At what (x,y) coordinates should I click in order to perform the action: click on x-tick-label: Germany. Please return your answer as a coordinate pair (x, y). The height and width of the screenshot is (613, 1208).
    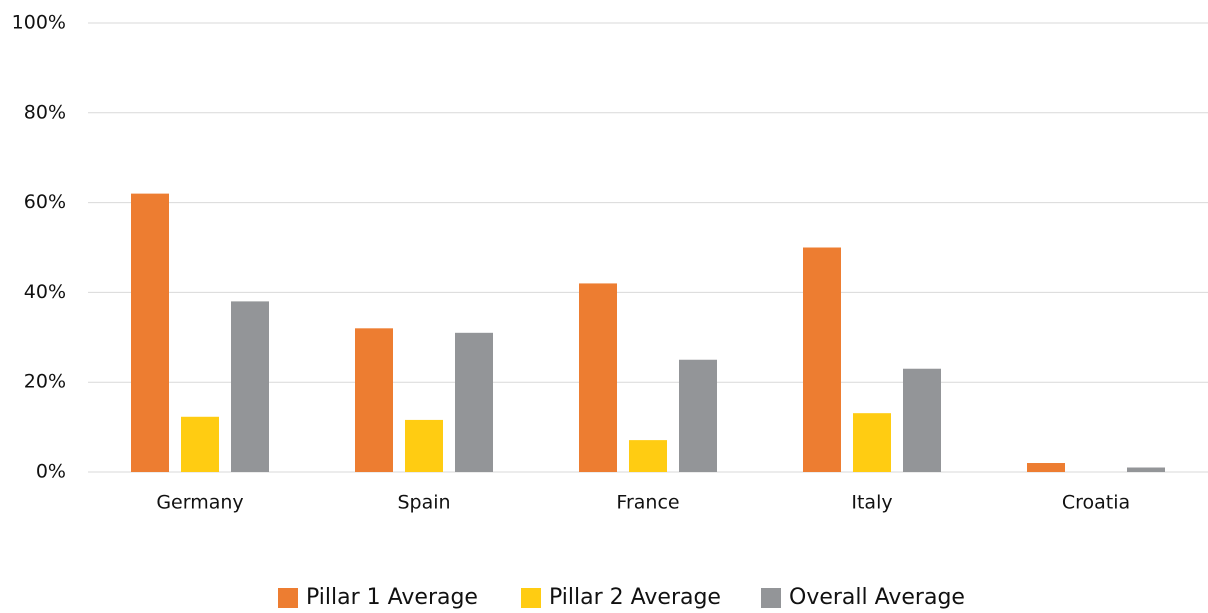
    Looking at the image, I should click on (199, 503).